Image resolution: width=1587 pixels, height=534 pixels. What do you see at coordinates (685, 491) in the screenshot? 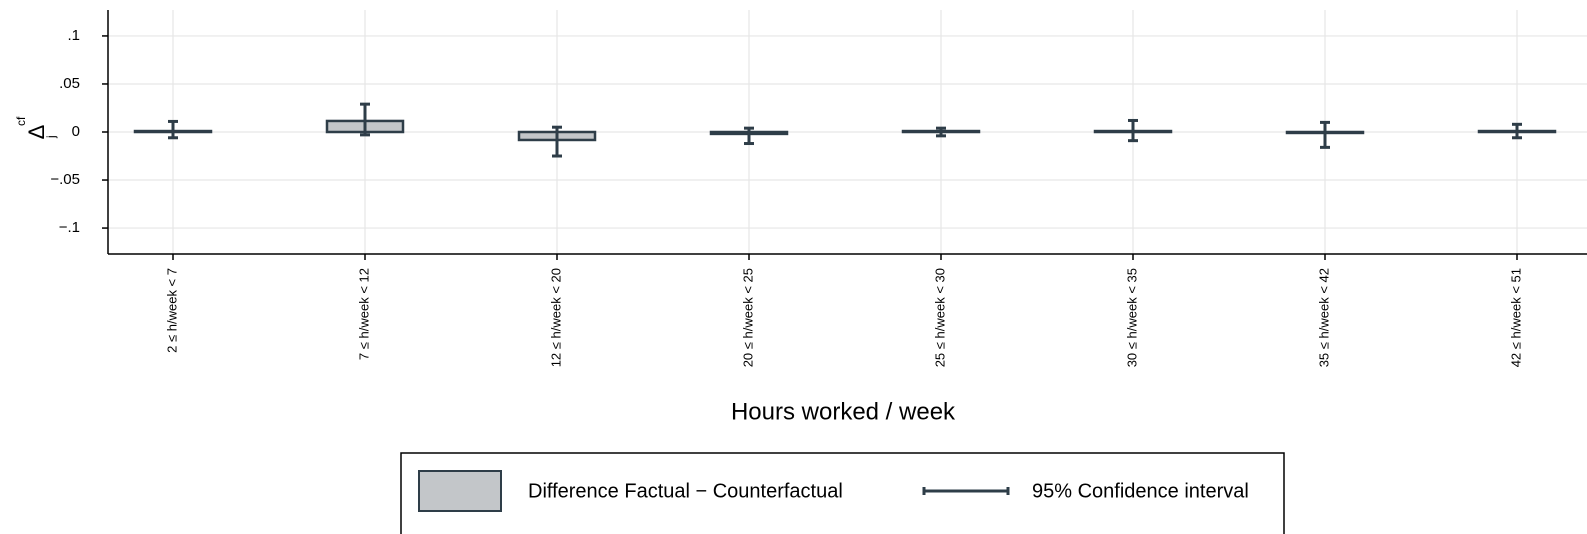
I see `legend-label: Difference Factual − Counterfactual` at bounding box center [685, 491].